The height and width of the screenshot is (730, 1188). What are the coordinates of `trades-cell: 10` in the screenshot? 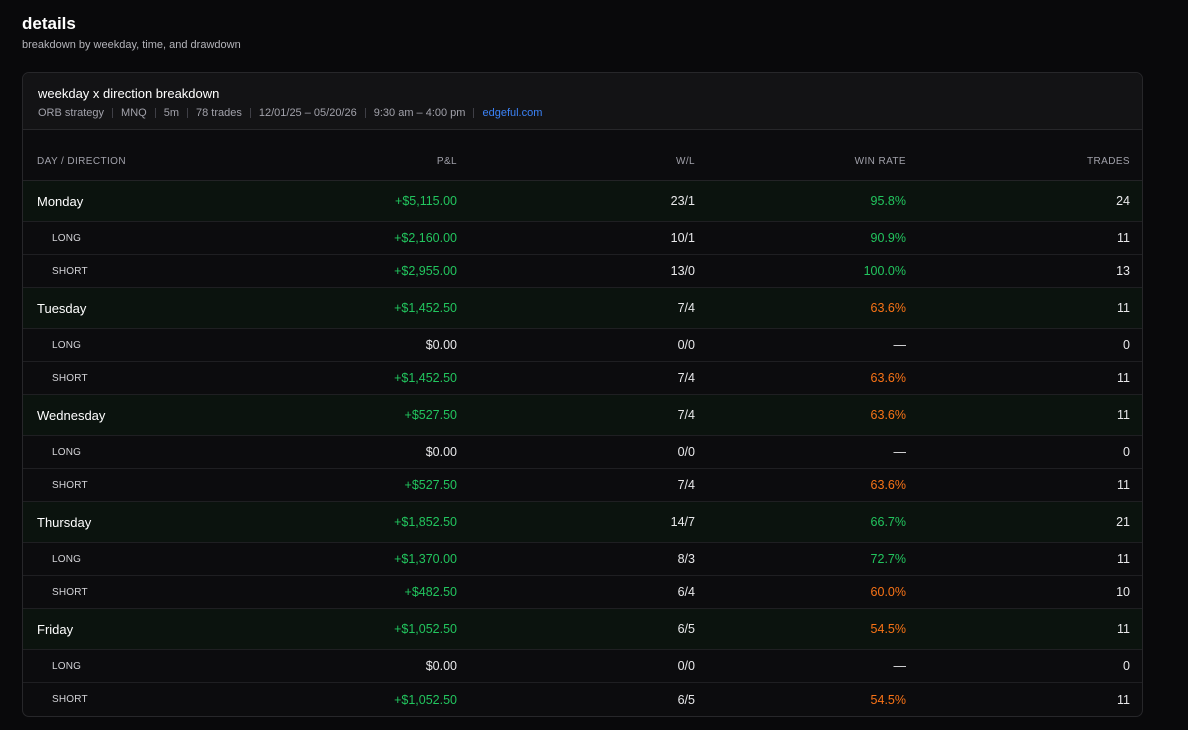 It's located at (1123, 592).